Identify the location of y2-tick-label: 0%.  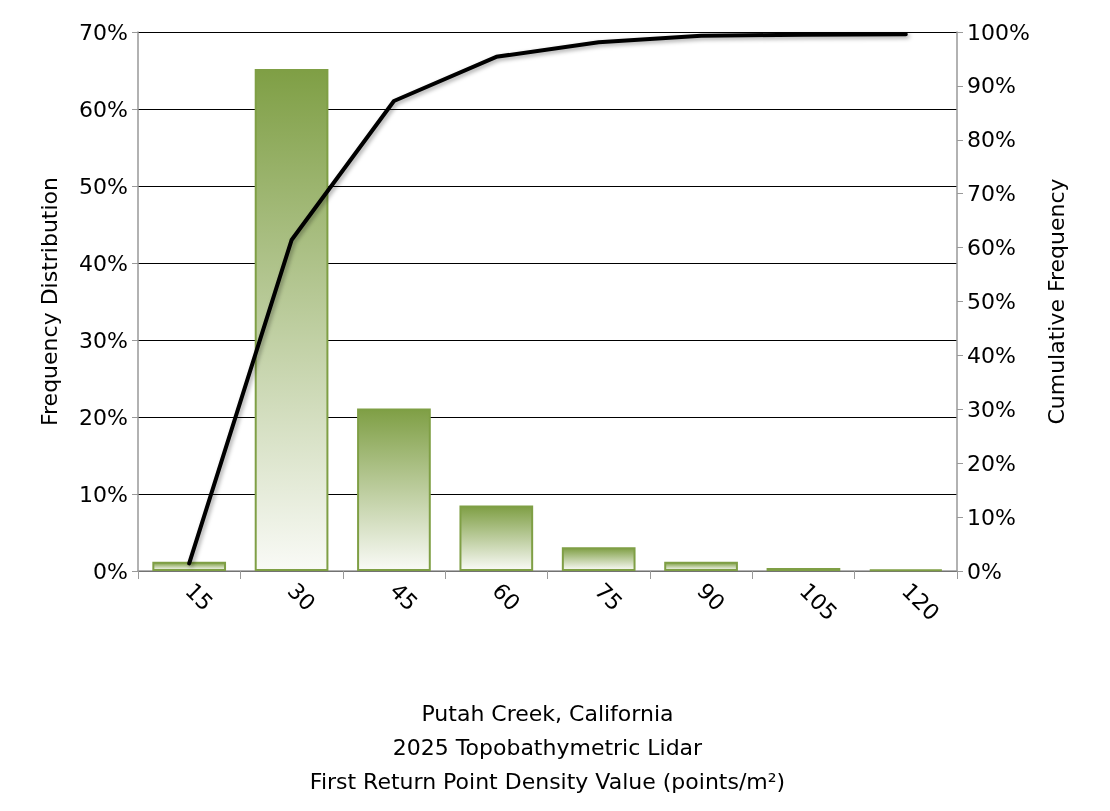
(984, 571).